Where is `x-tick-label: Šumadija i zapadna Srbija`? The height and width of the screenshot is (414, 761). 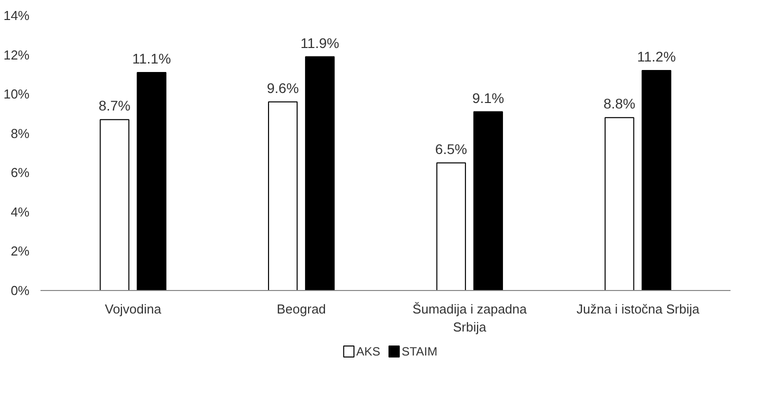
x-tick-label: Šumadija i zapadna Srbija is located at coordinates (470, 318).